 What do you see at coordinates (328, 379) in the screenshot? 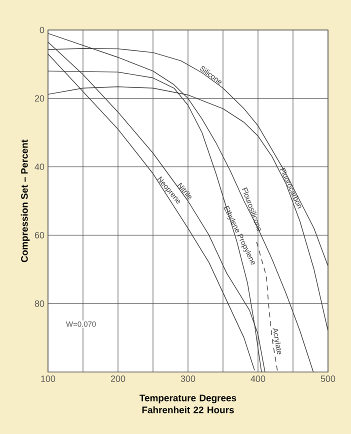
I see `x-tick-label: 500` at bounding box center [328, 379].